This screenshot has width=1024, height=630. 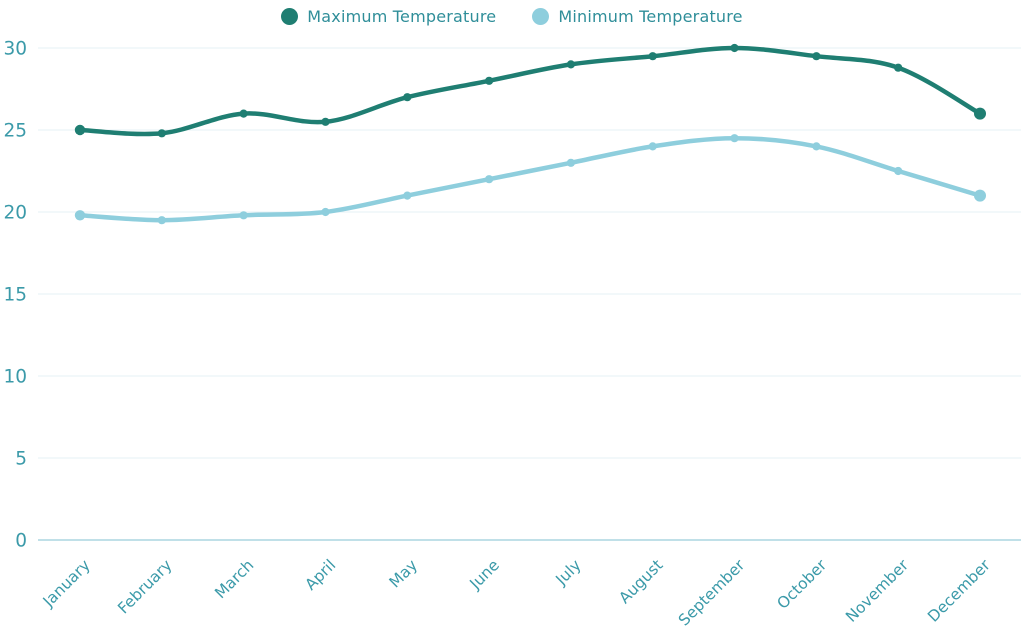 I want to click on data-point-maximum-temperature-february, so click(x=161, y=133).